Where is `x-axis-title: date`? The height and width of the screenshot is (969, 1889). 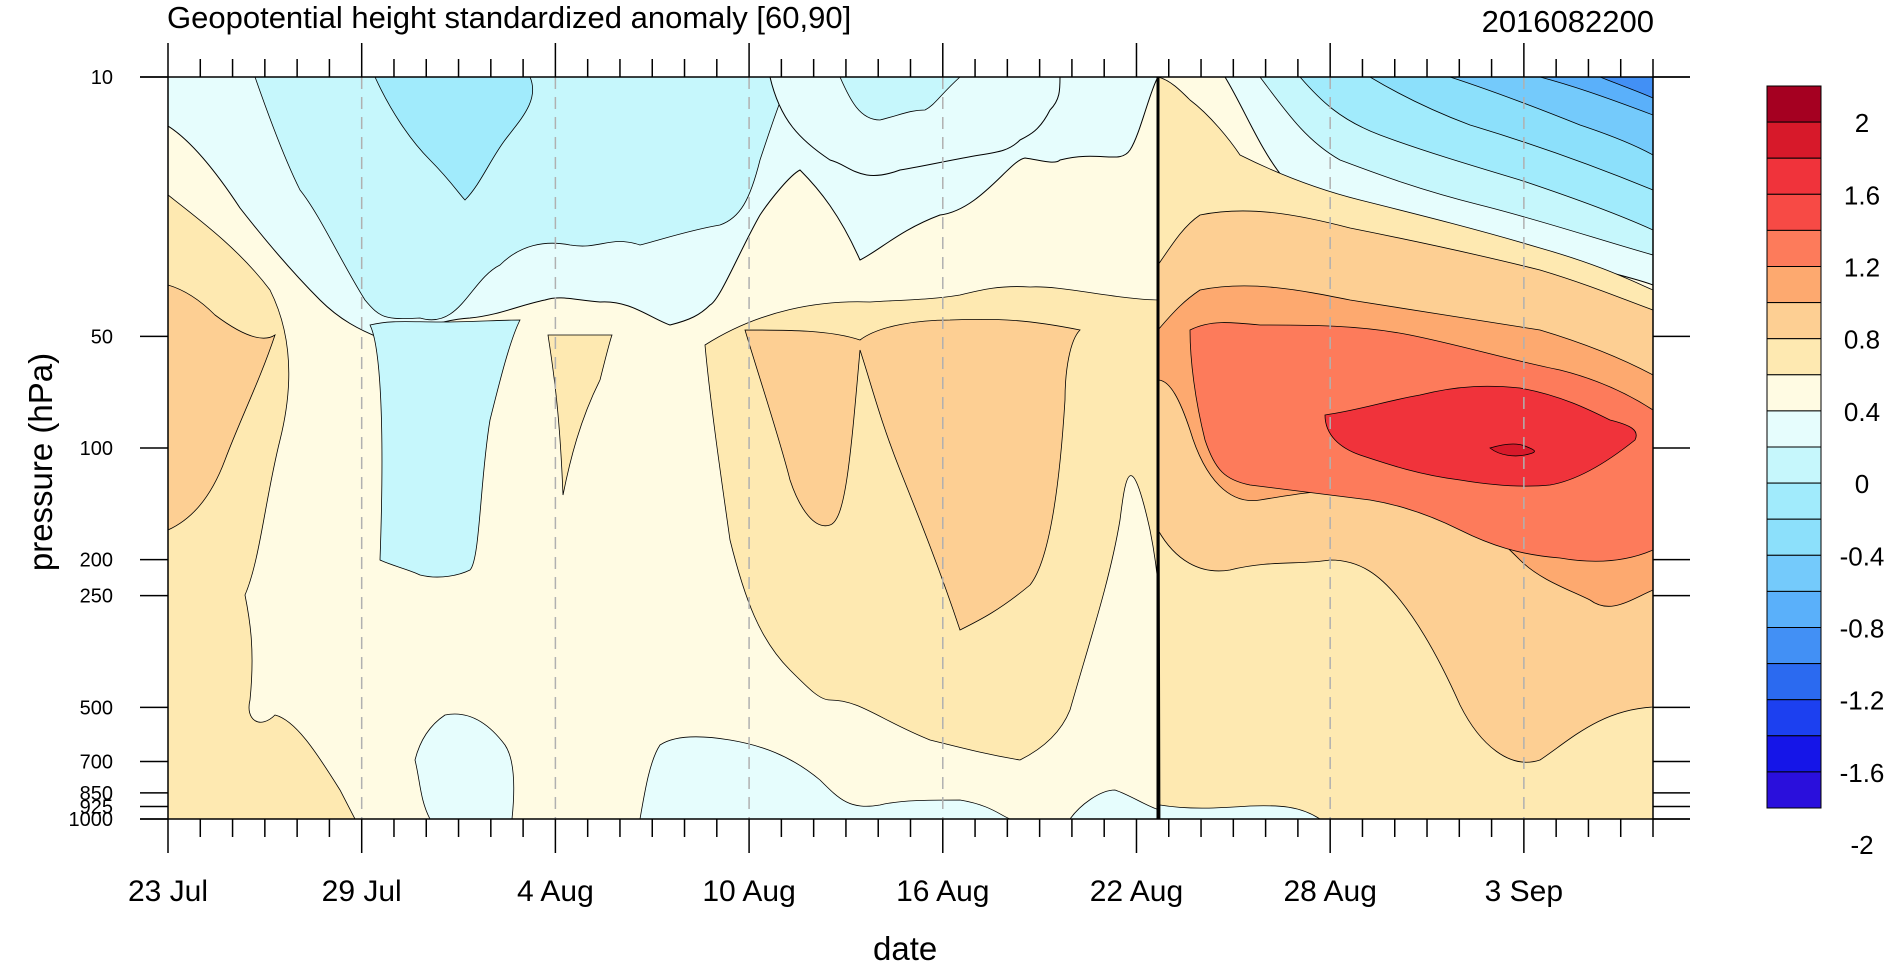
x-axis-title: date is located at coordinates (905, 948).